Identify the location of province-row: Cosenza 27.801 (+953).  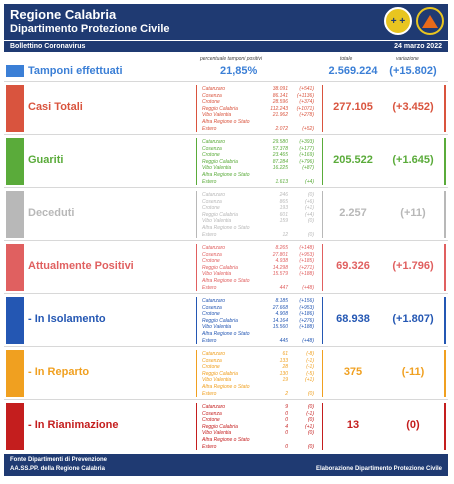
(258, 255).